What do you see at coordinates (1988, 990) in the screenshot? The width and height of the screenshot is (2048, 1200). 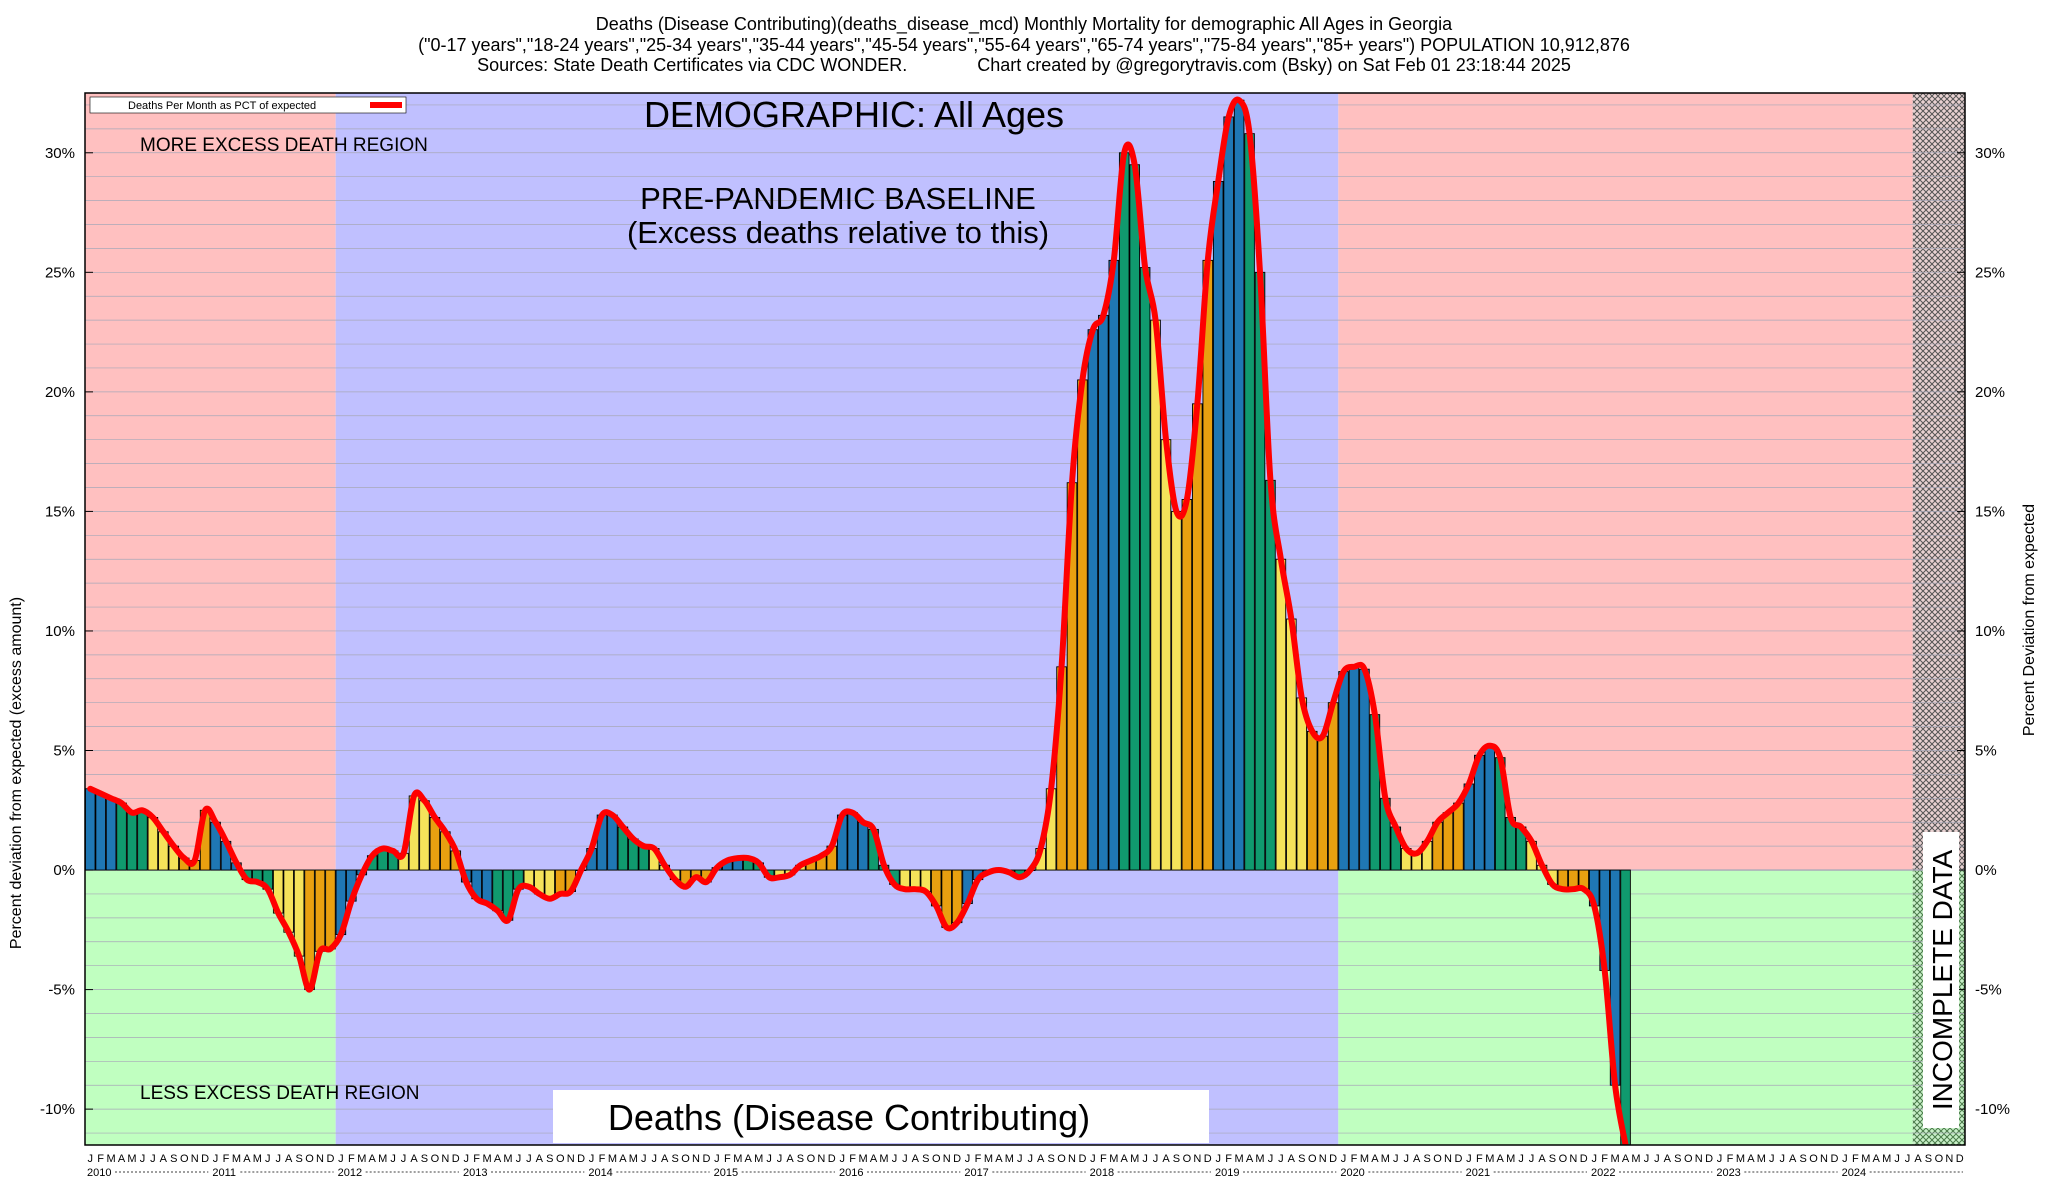 I see `y-tick-label-right: -5%` at bounding box center [1988, 990].